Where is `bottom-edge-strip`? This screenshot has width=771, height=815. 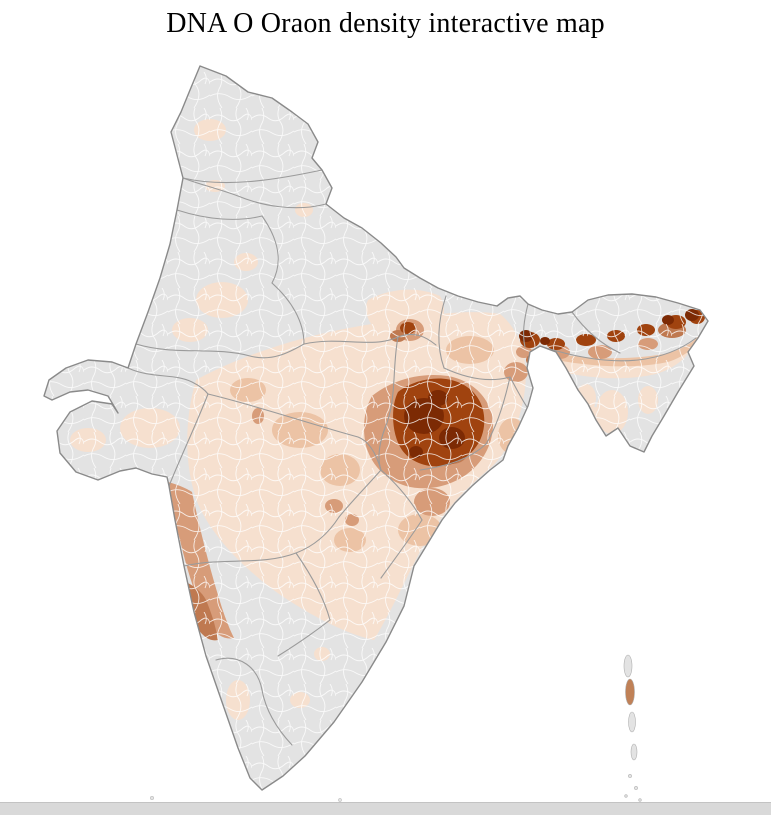
bottom-edge-strip is located at coordinates (385, 808).